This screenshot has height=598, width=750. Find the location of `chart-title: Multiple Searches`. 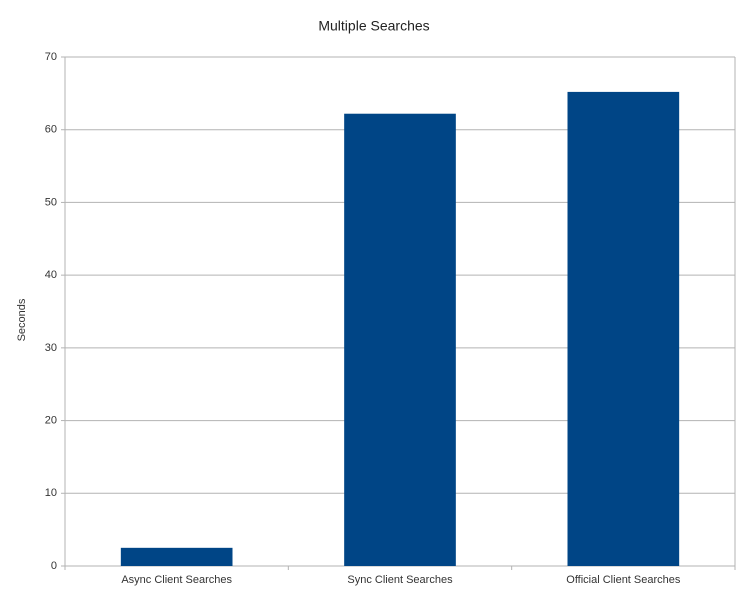

chart-title: Multiple Searches is located at coordinates (373, 26).